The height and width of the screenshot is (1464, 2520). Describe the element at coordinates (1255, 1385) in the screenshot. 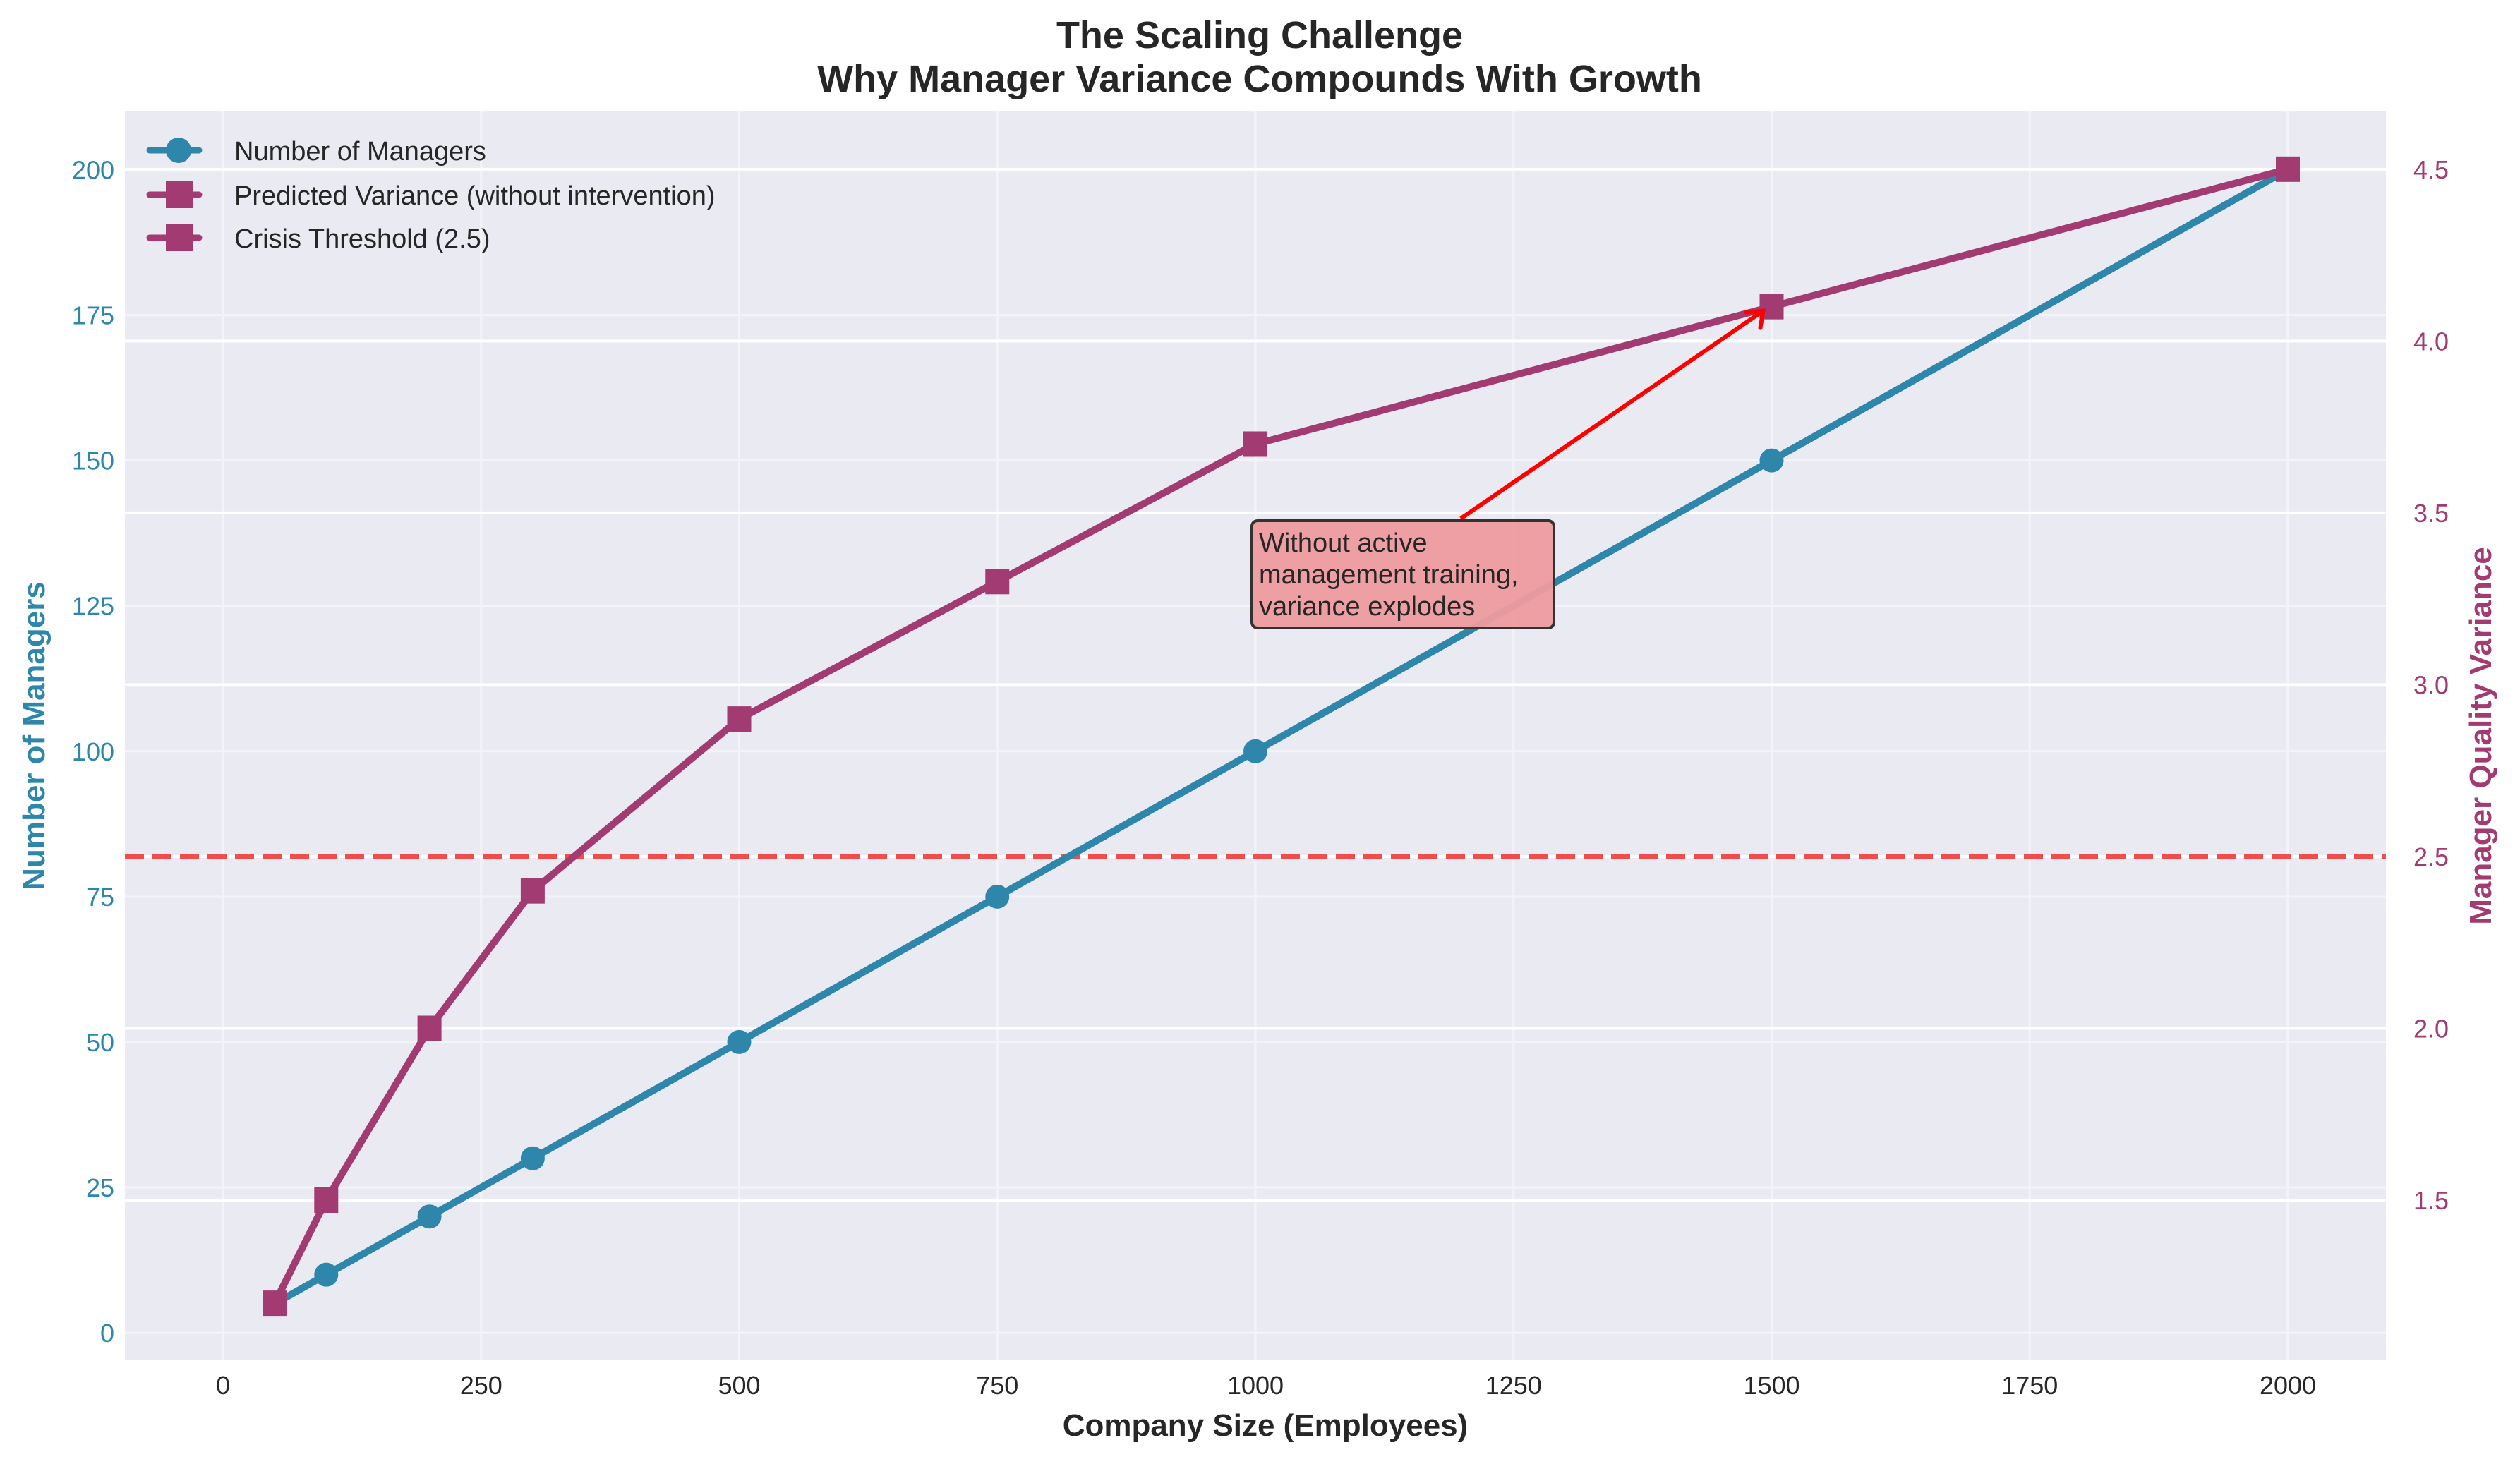

I see `x-tick-label: 1000` at that location.